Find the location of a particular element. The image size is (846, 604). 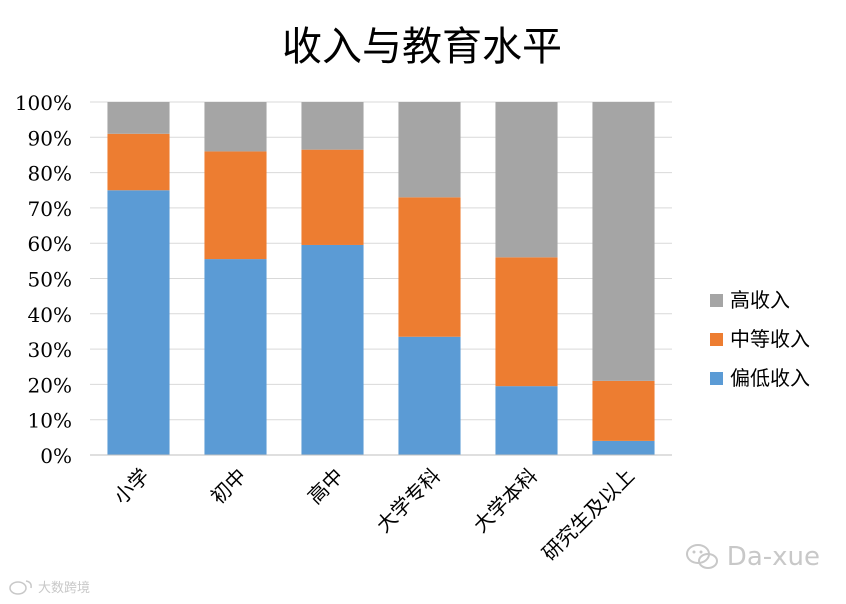

y-tick-label: 30% is located at coordinates (50, 350).